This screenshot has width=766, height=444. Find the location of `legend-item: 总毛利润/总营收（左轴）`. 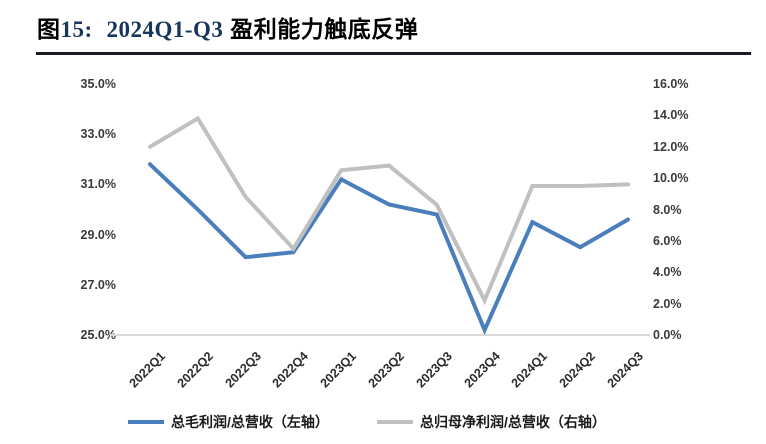

legend-item: 总毛利润/总营收（左轴） is located at coordinates (228, 422).